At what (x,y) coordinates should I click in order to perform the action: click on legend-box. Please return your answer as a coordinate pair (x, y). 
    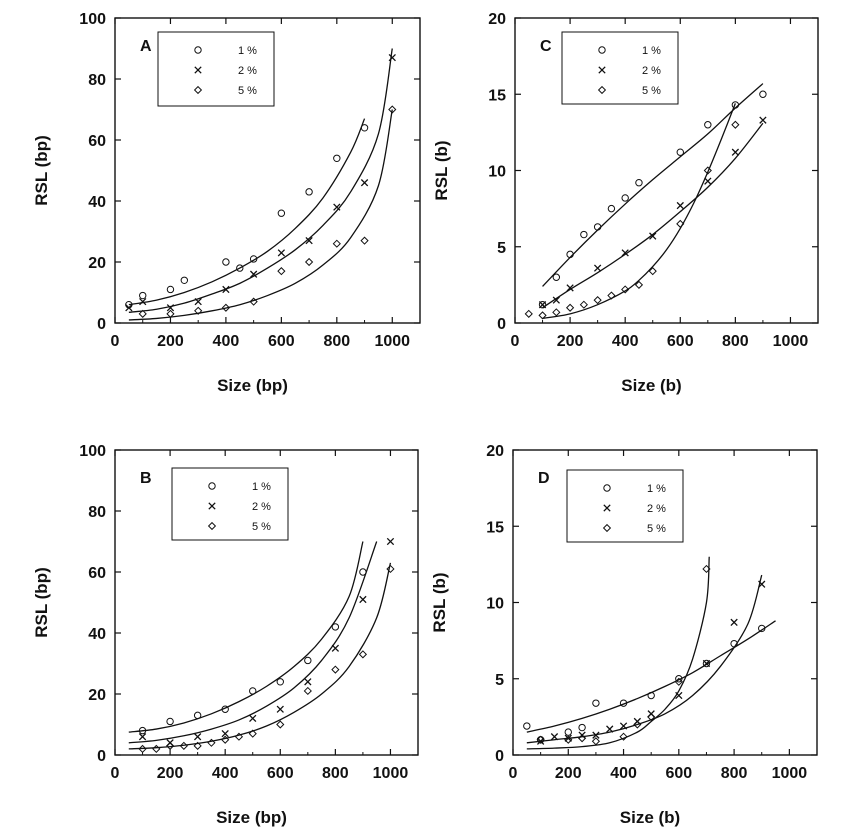
    Looking at the image, I should click on (216, 69).